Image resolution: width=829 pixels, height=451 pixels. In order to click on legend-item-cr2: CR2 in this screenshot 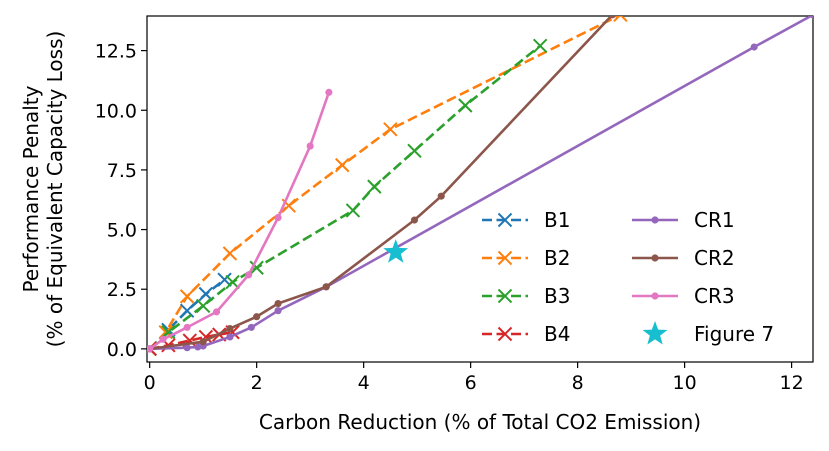, I will do `click(683, 258)`.